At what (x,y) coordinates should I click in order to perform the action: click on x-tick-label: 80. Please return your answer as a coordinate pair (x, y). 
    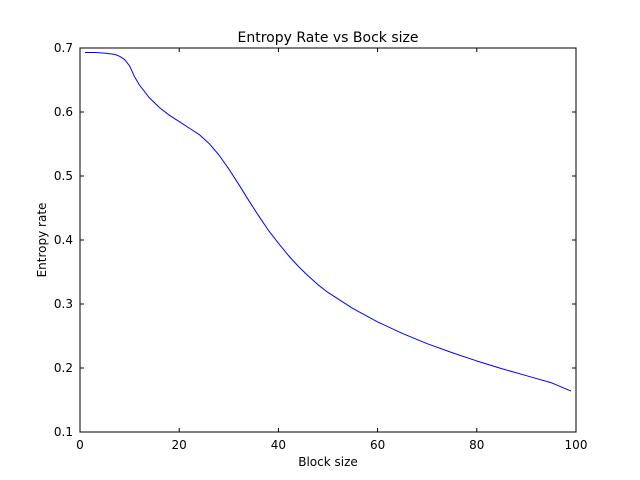
    Looking at the image, I should click on (476, 445).